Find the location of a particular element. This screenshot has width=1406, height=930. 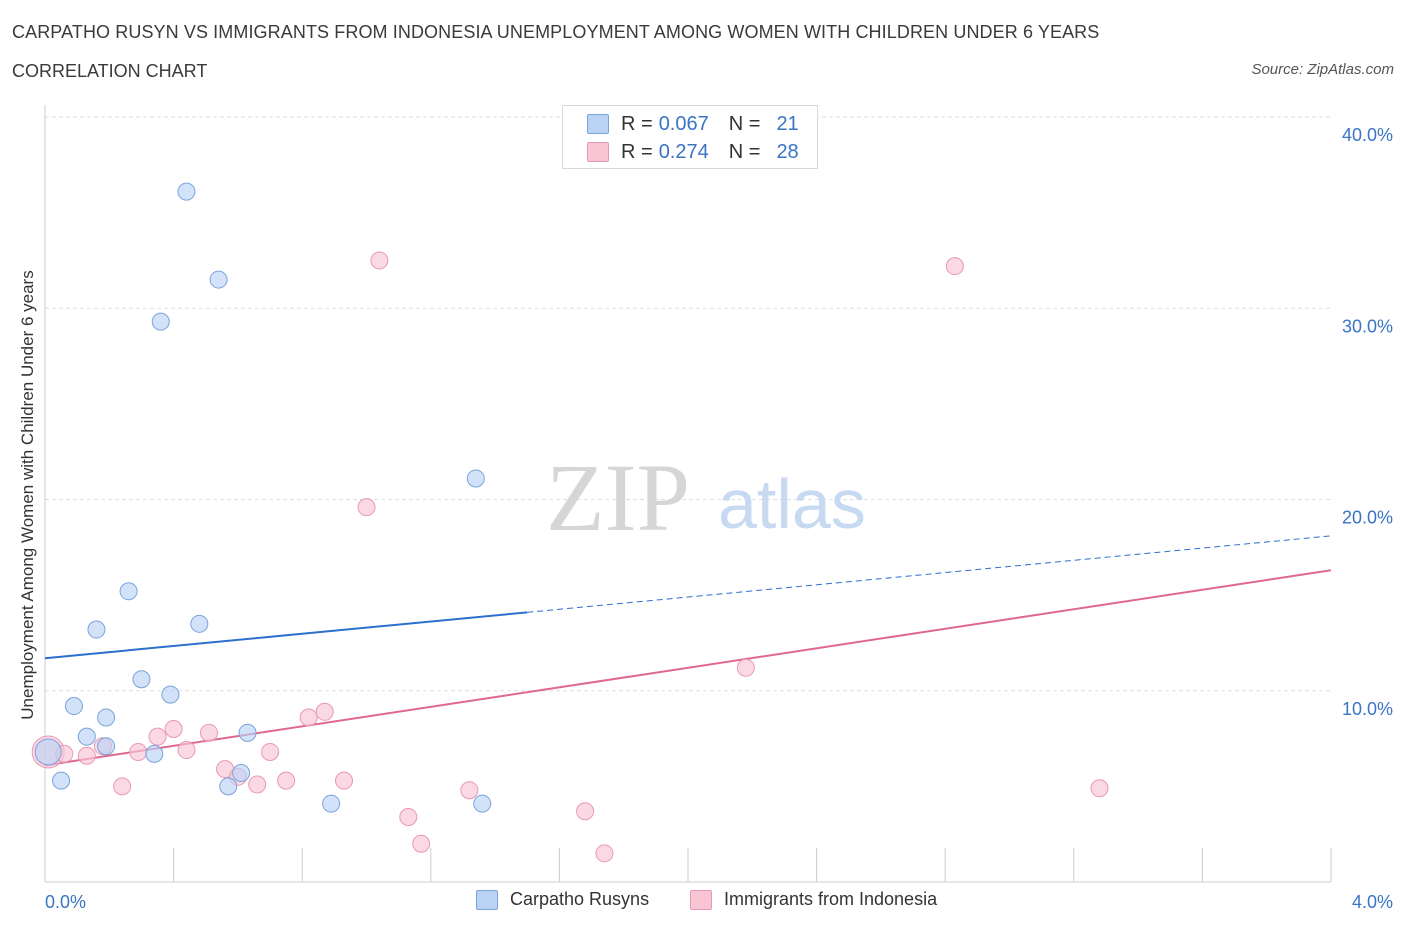

legend-item-carpatho: Carpatho Rusyns is located at coordinates (562, 899).